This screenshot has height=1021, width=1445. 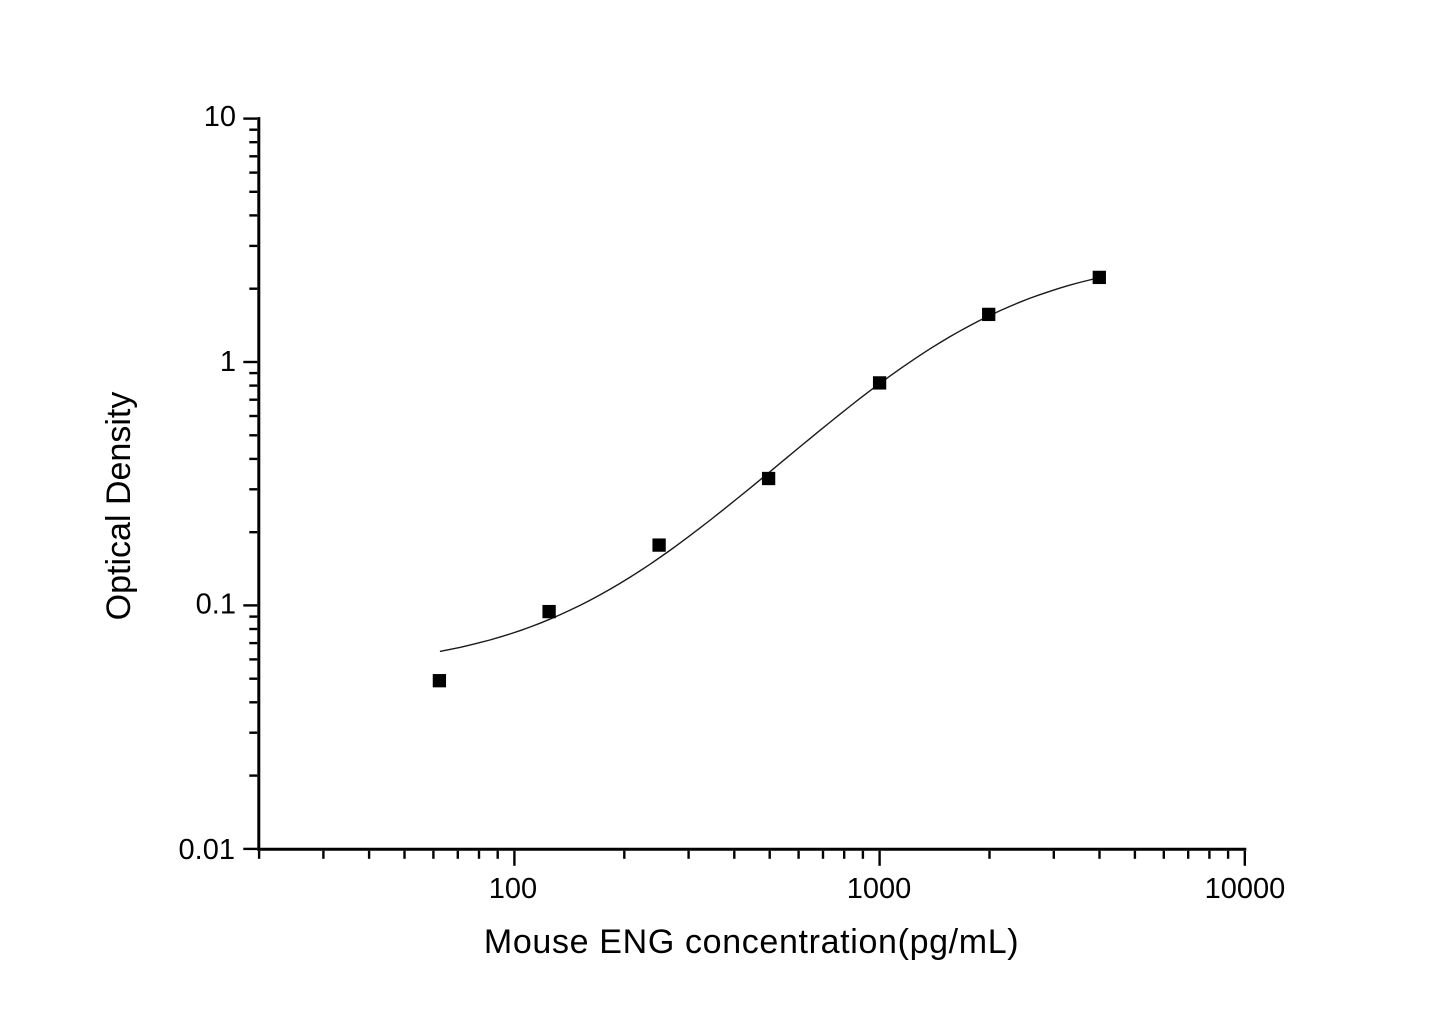 I want to click on svg-text: 1000, so click(x=879, y=889).